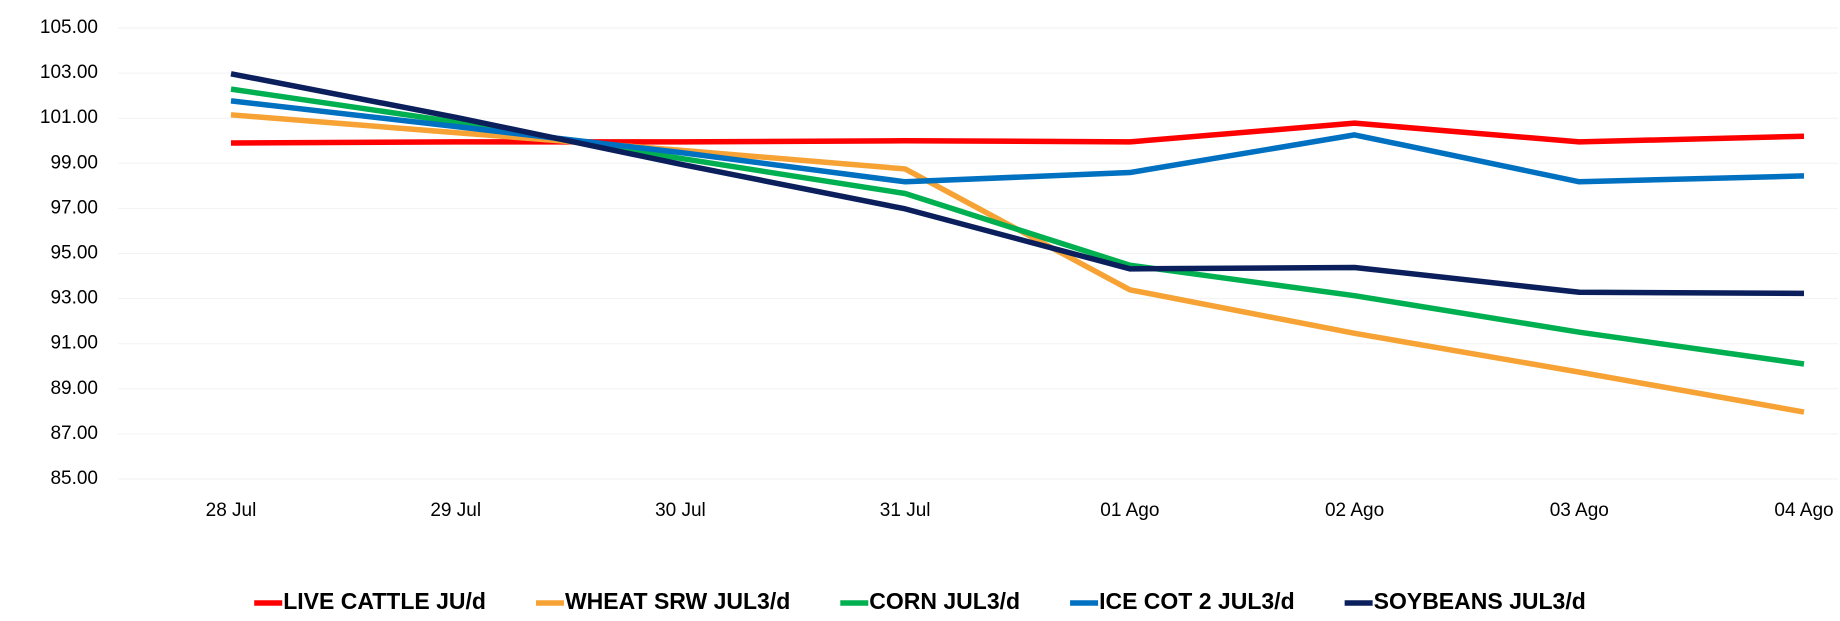 The width and height of the screenshot is (1840, 621). What do you see at coordinates (384, 601) in the screenshot?
I see `legend-label: LIVE CATTLE JU/d` at bounding box center [384, 601].